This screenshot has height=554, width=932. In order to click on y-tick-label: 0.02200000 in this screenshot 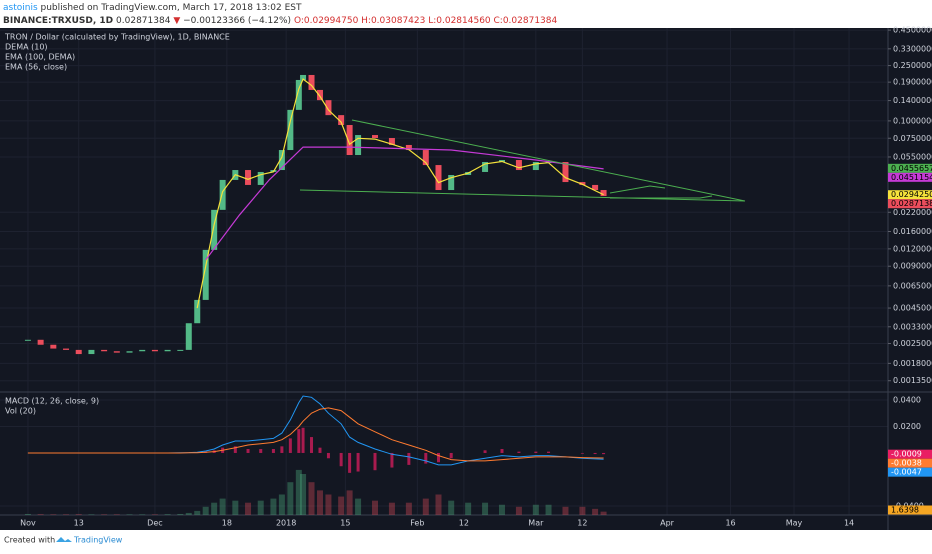, I will do `click(912, 212)`.